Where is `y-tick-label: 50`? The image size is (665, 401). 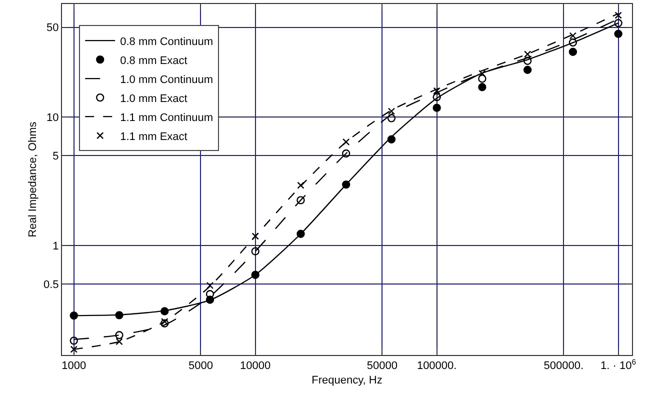 y-tick-label: 50 is located at coordinates (52, 28).